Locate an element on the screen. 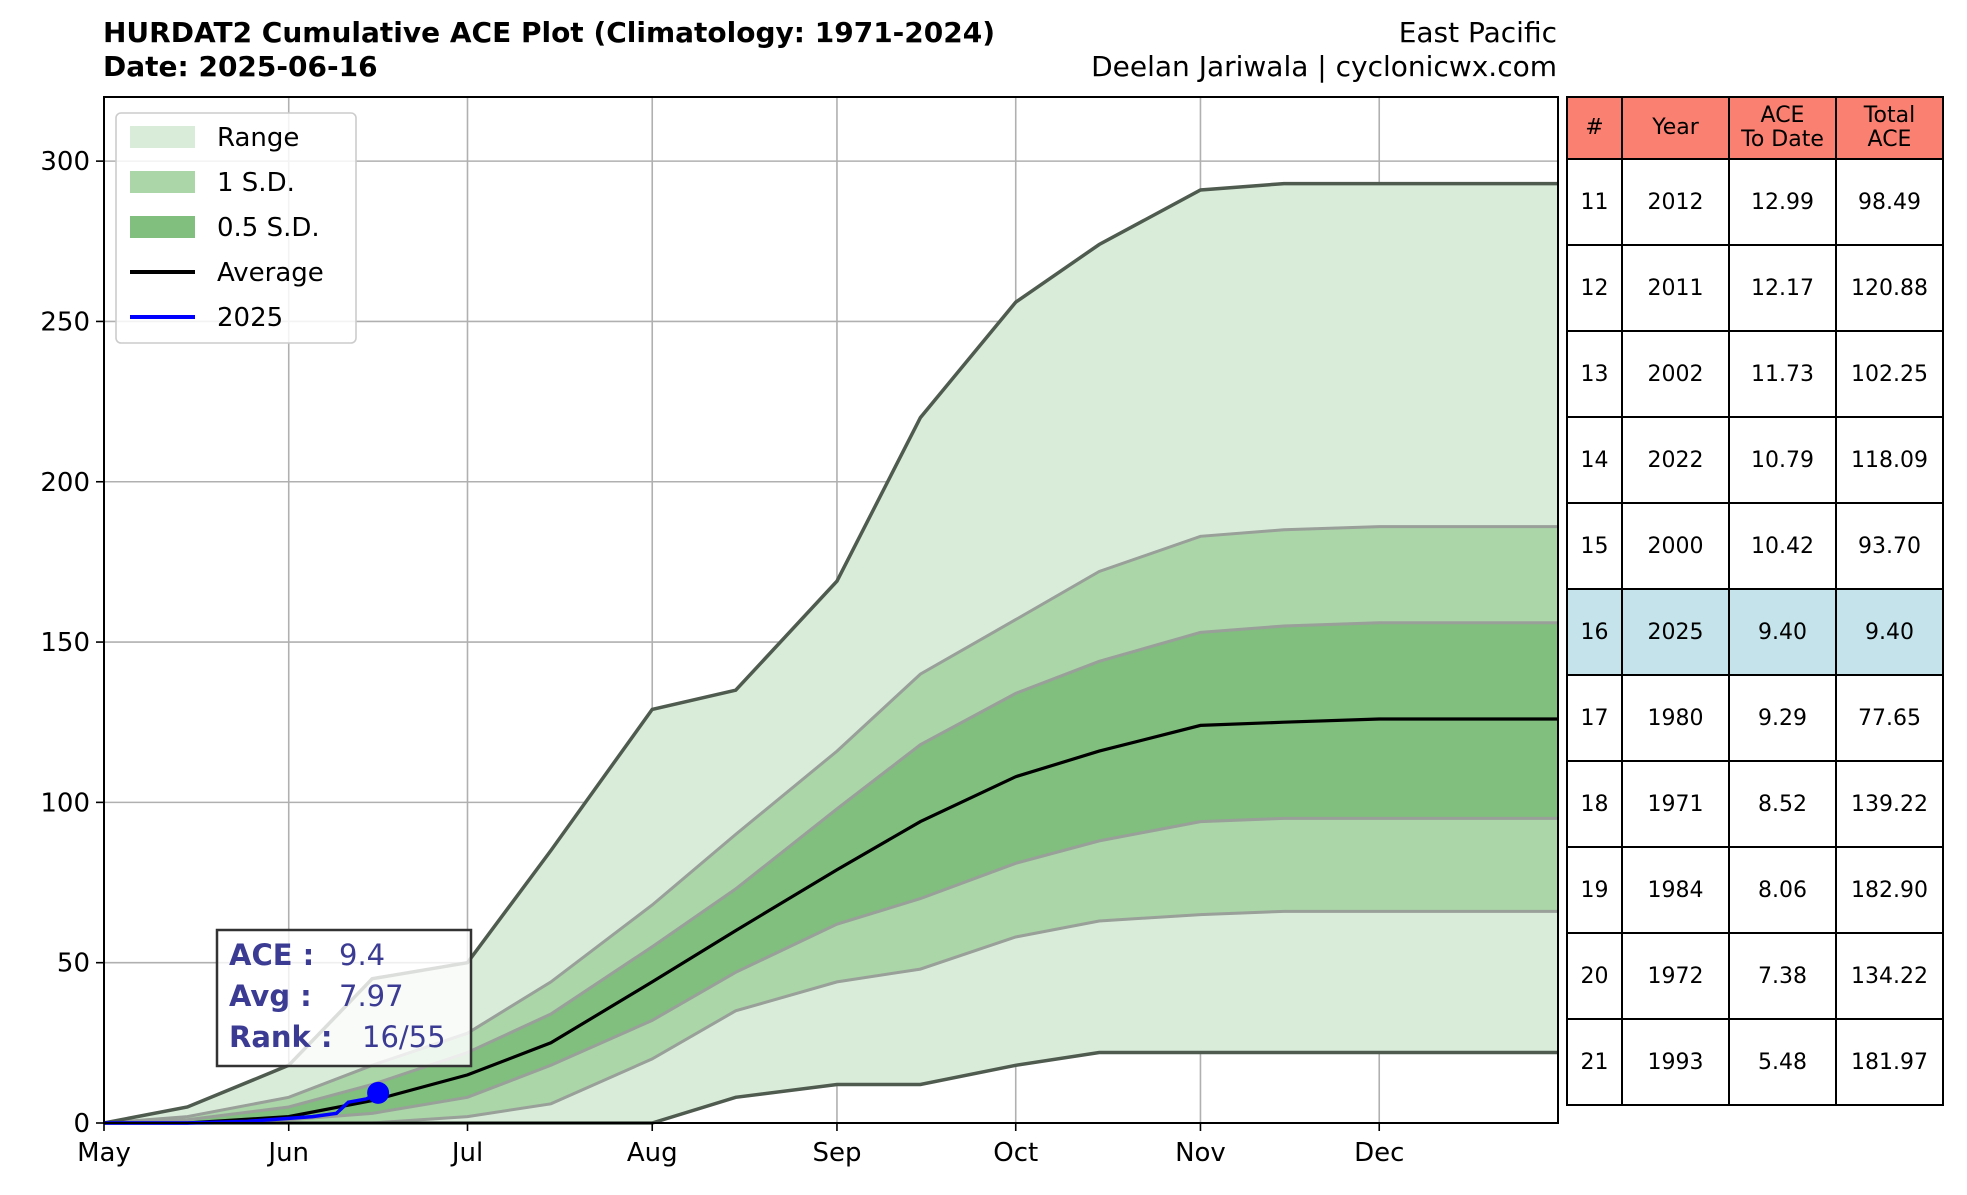 The image size is (1967, 1195). table-row: 20 1972 7.38 134.22 is located at coordinates (1755, 976).